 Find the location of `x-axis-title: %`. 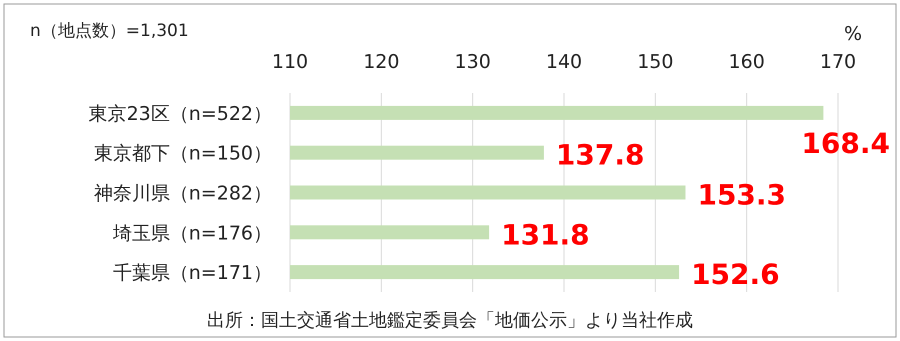

x-axis-title: % is located at coordinates (853, 34).